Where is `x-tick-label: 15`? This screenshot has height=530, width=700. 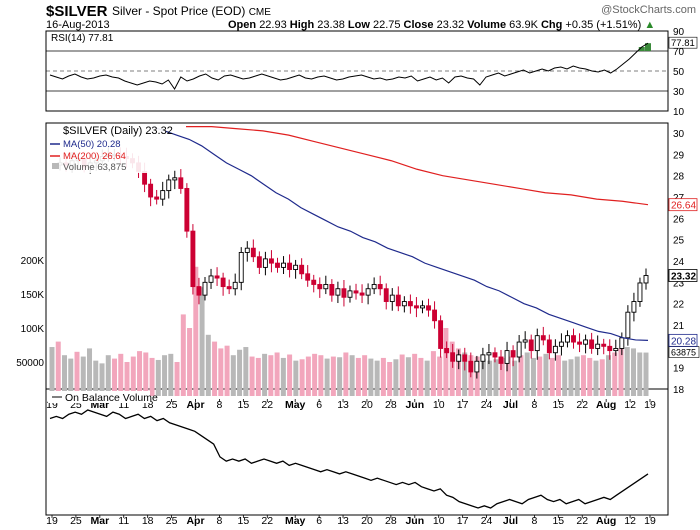 x-tick-label: 15 is located at coordinates (244, 405).